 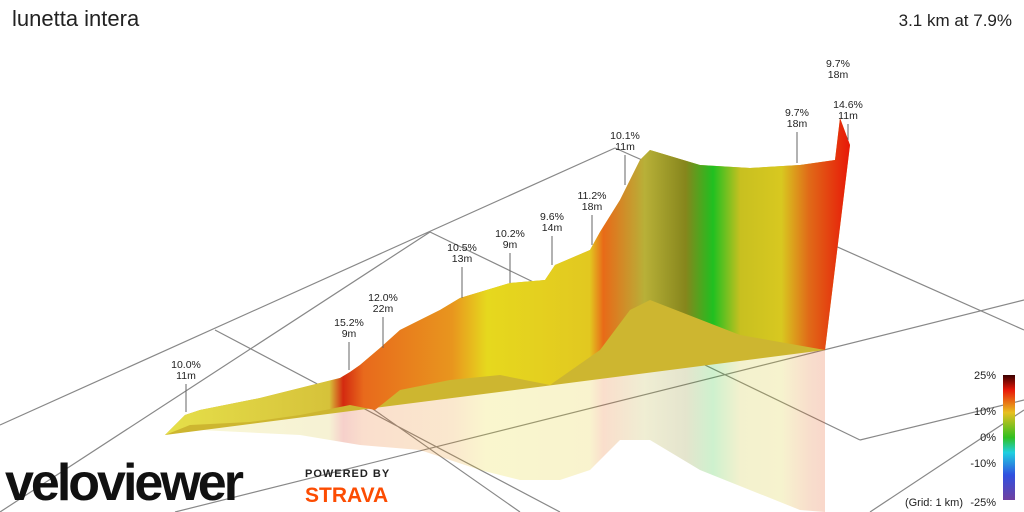 I want to click on powered-by: POWERED BY, so click(x=347, y=474).